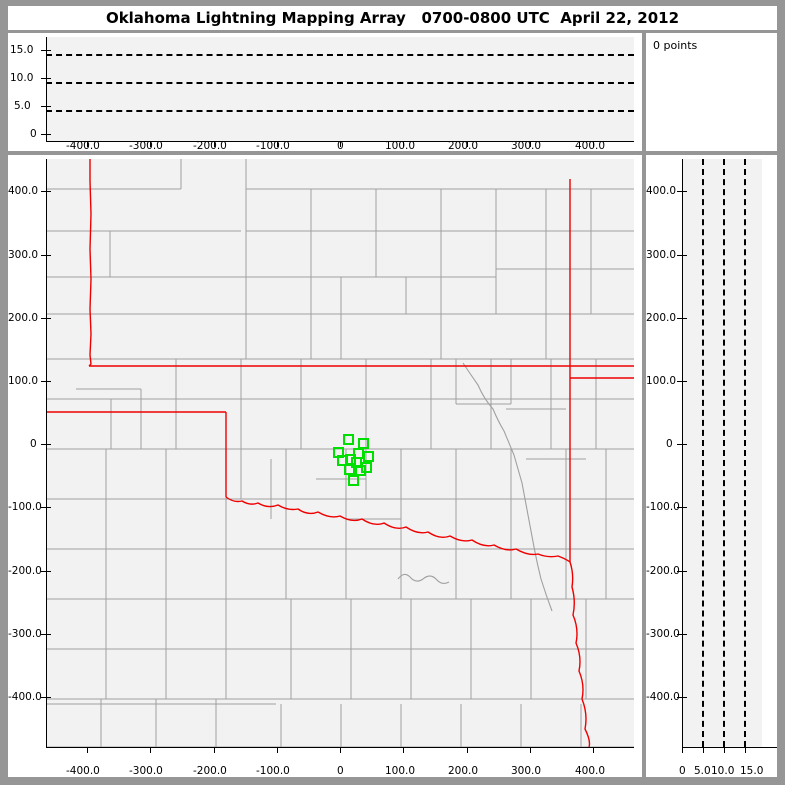  What do you see at coordinates (702, 771) in the screenshot?
I see `altns-xtick-label-5: 5.0` at bounding box center [702, 771].